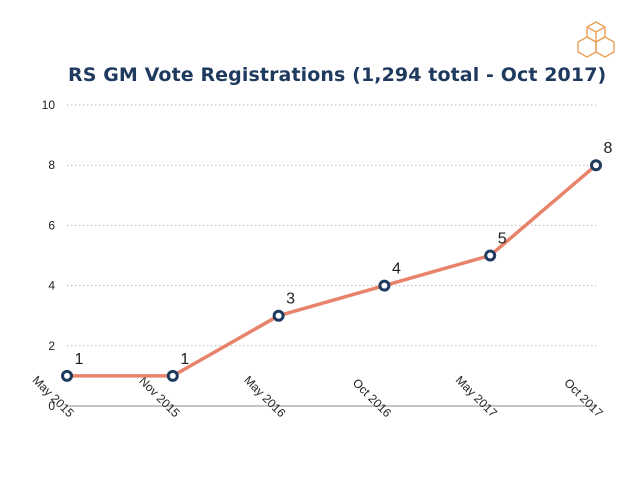  What do you see at coordinates (596, 39) in the screenshot?
I see `hexagon-cubes-logo` at bounding box center [596, 39].